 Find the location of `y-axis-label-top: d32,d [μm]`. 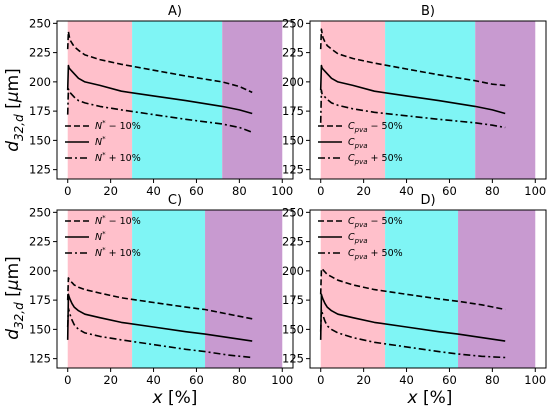

y-axis-label-top: d32,d [μm] is located at coordinates (14, 110).